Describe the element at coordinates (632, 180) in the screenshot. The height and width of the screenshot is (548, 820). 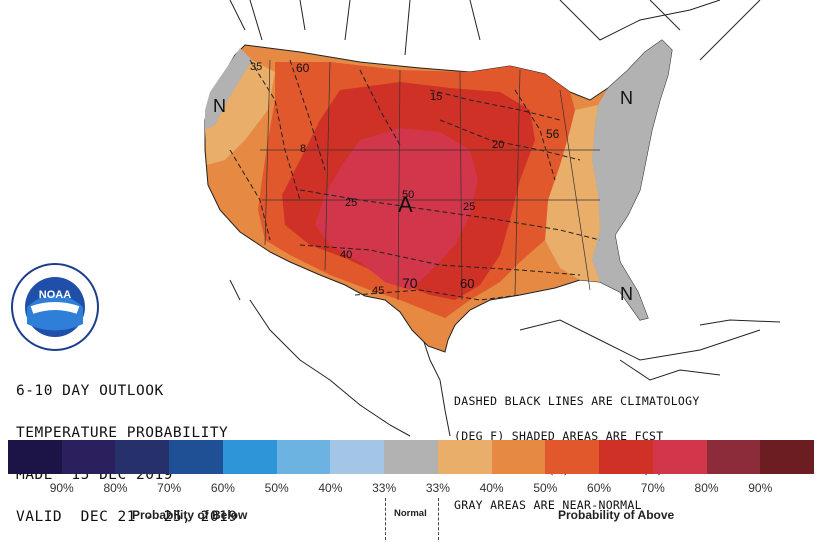
I see `near-normal-east` at that location.